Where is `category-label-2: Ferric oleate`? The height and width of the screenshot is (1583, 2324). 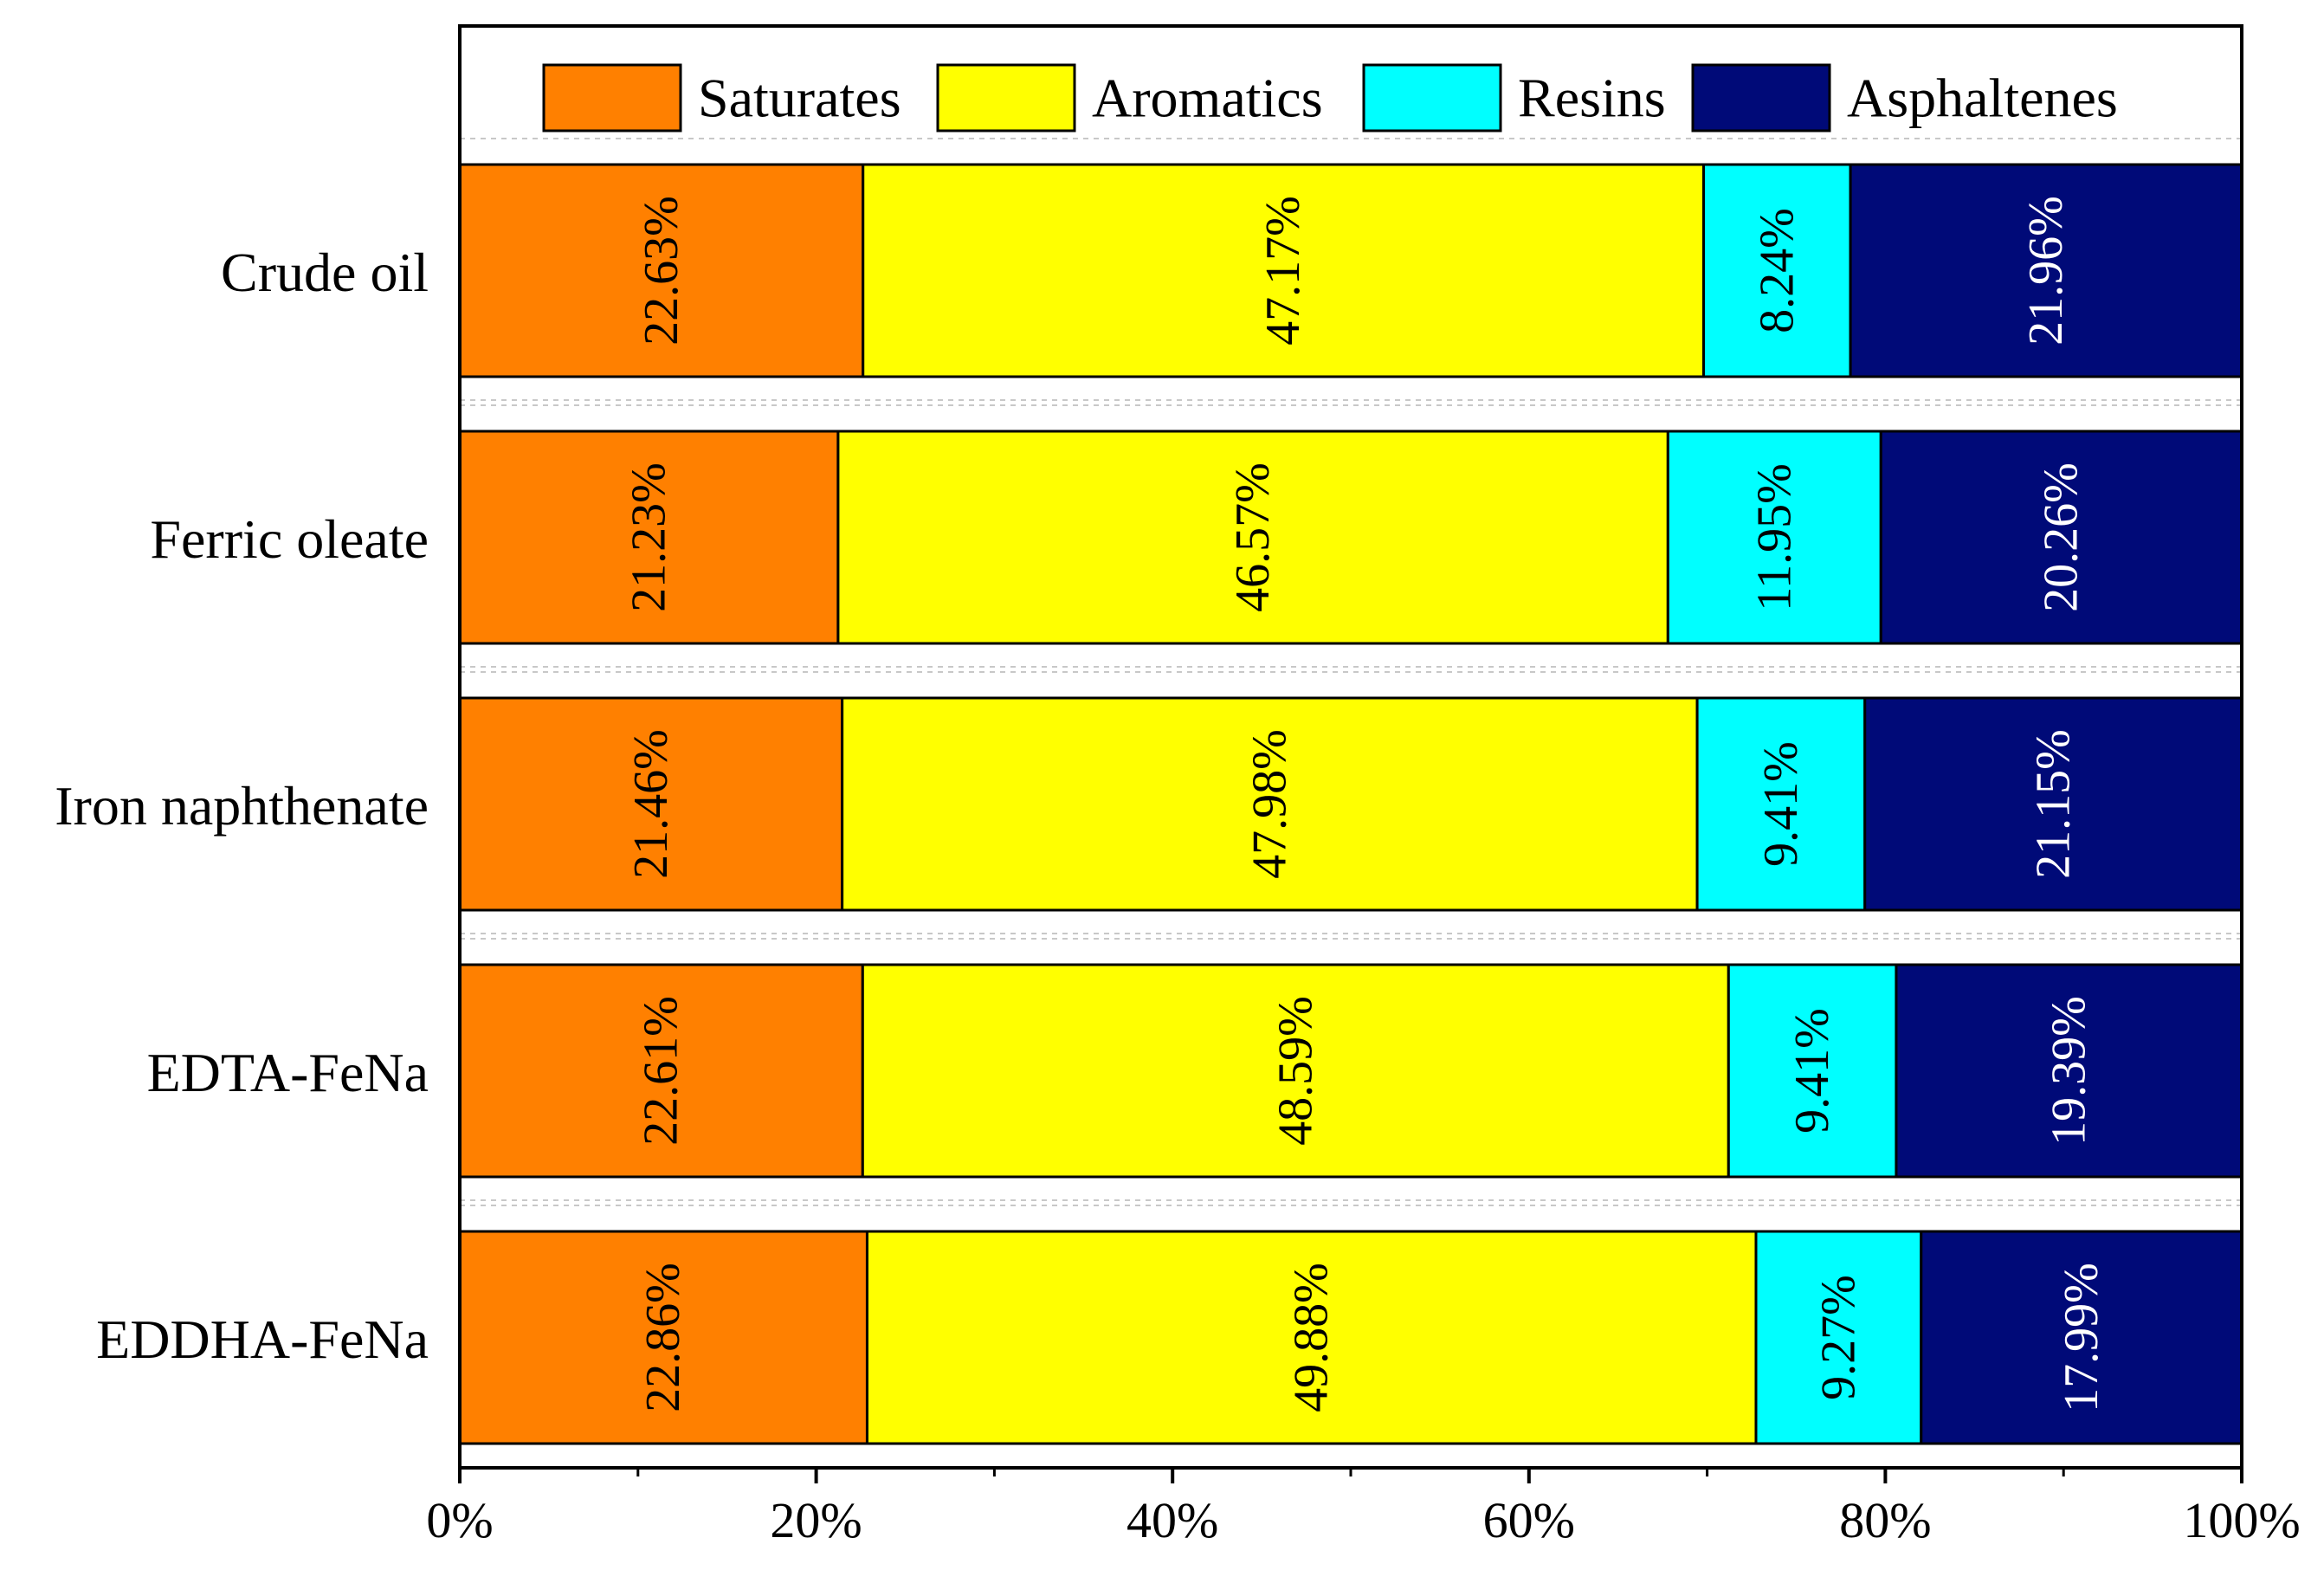
category-label-2: Ferric oleate is located at coordinates (290, 539).